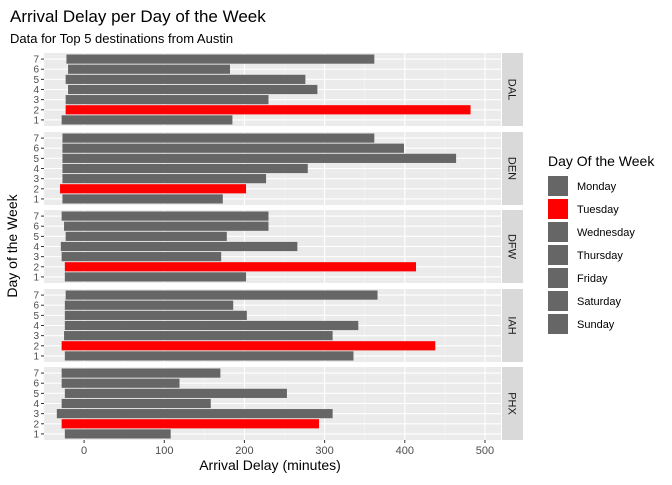 The image size is (672, 485). I want to click on facet-strip-label: DAL, so click(512, 89).